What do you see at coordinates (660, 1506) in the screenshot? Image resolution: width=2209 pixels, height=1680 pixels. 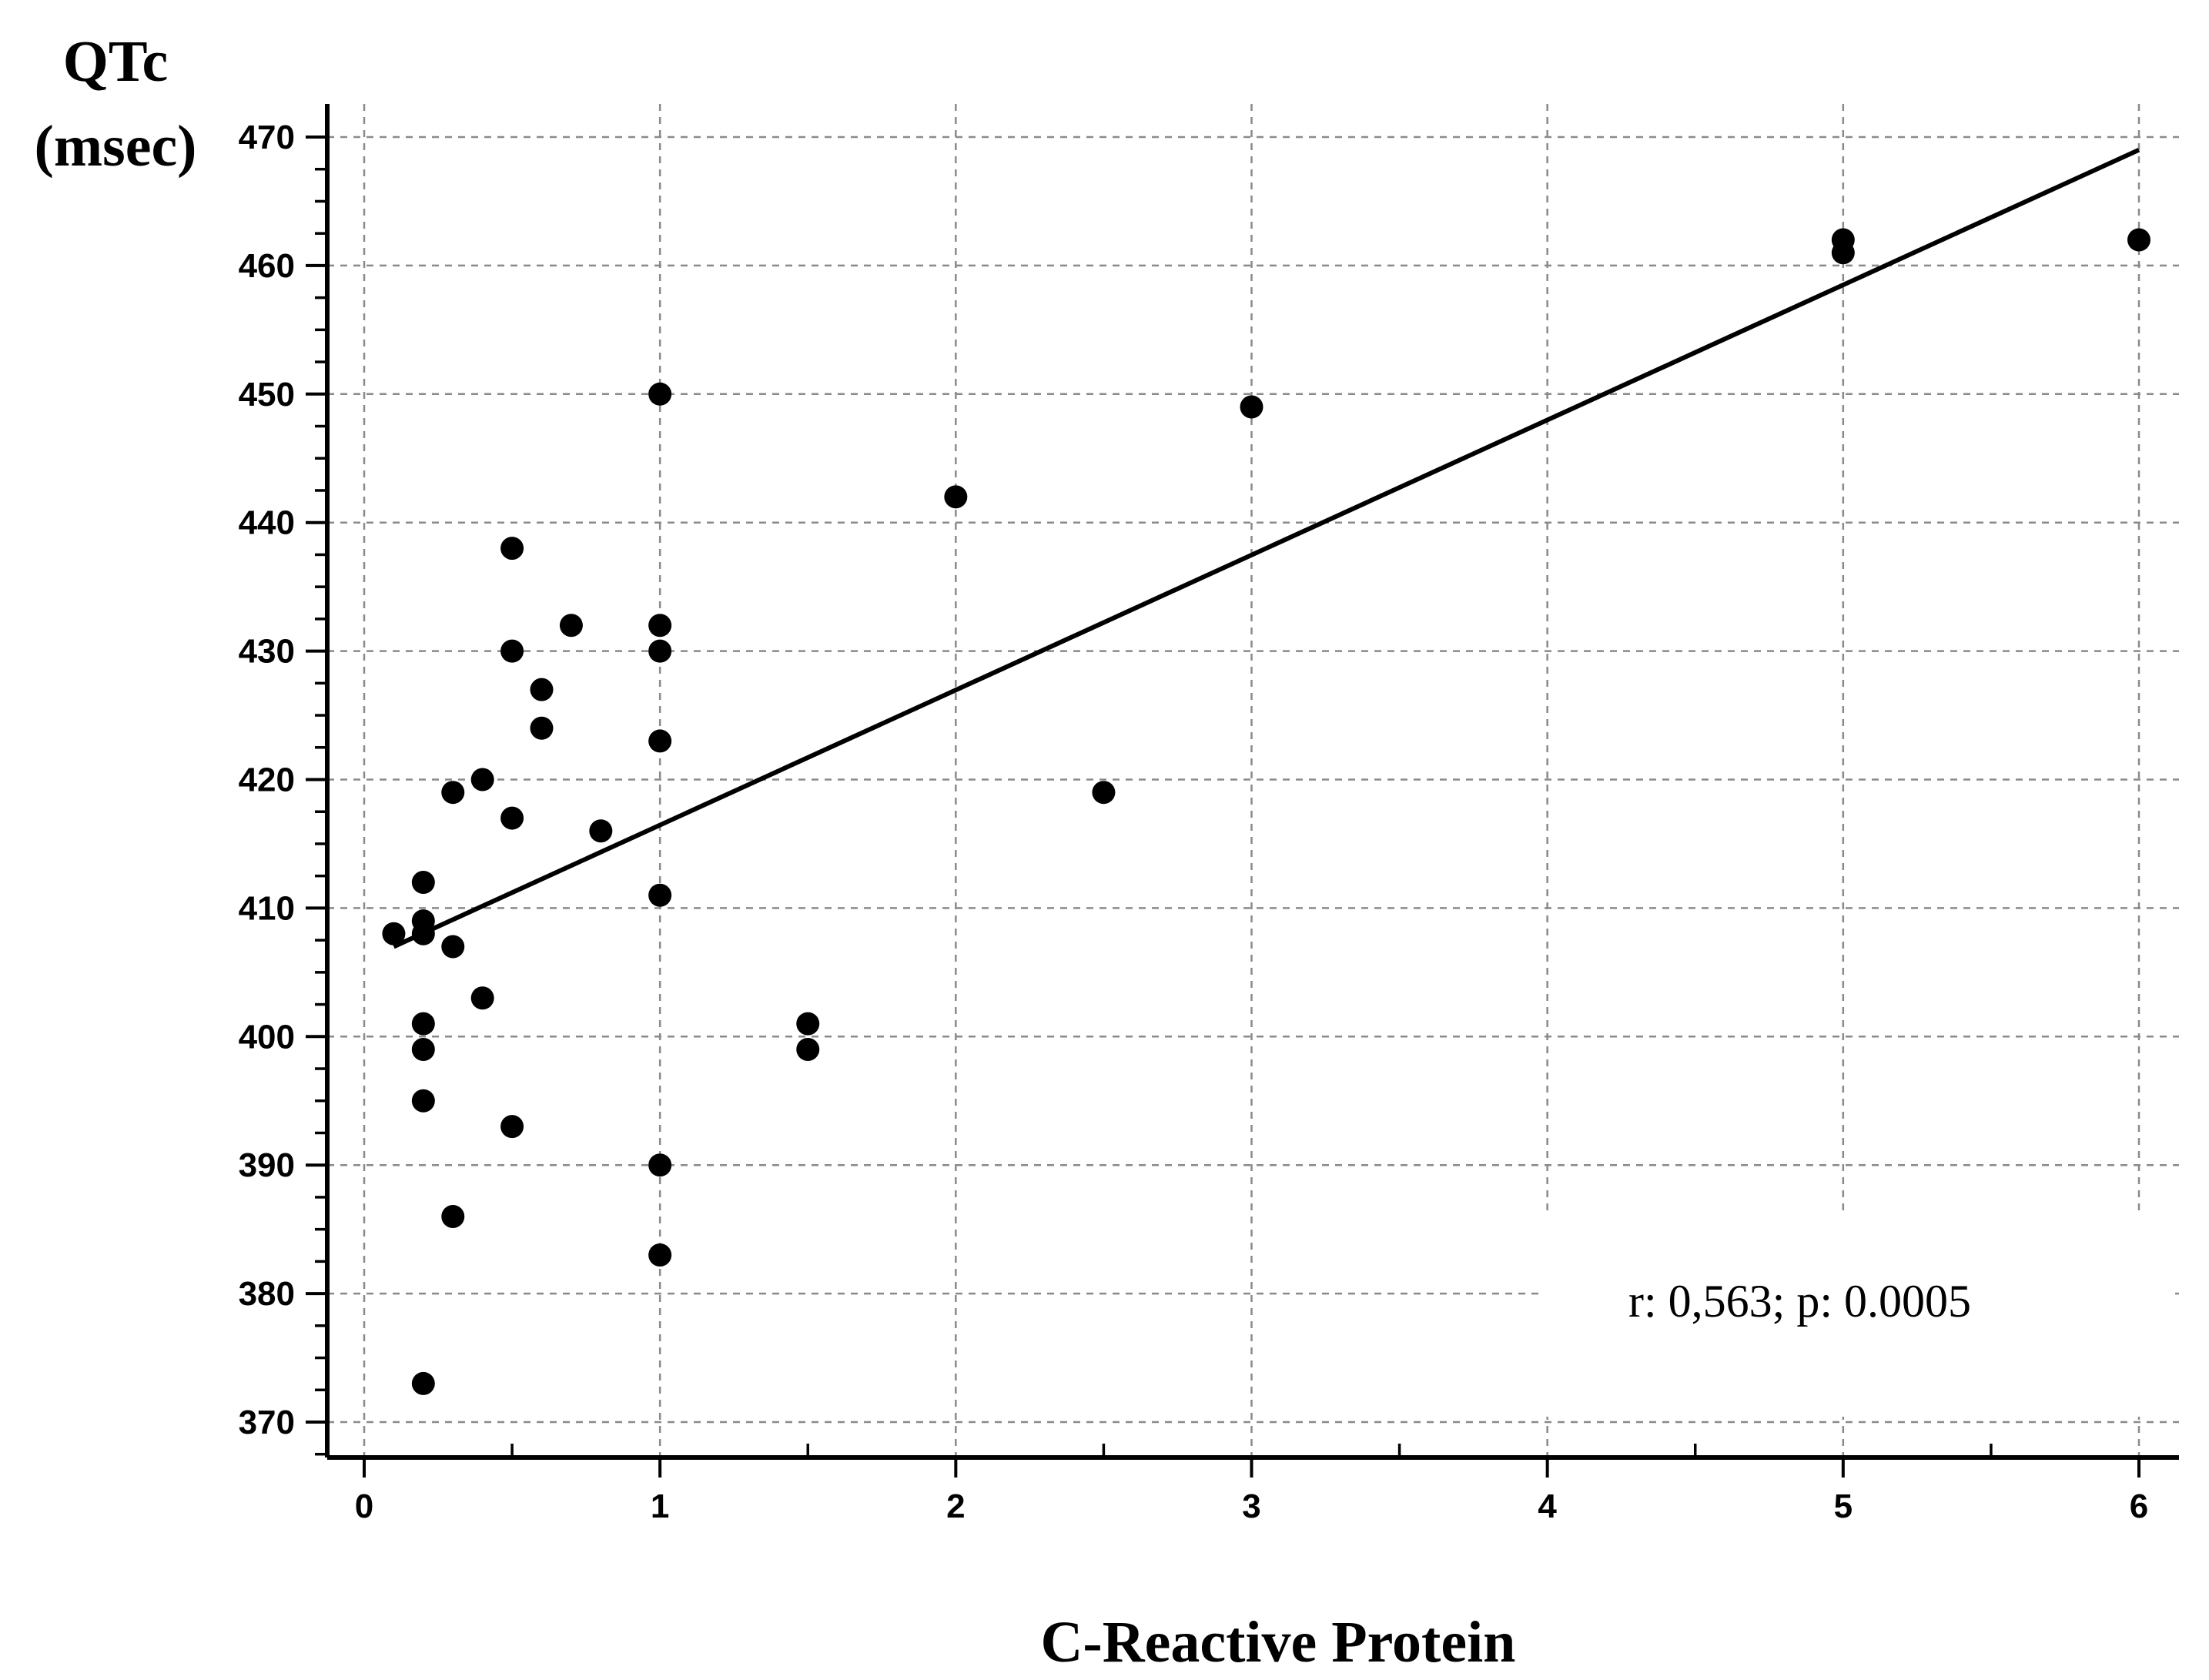 I see `x-tick-label: 1` at bounding box center [660, 1506].